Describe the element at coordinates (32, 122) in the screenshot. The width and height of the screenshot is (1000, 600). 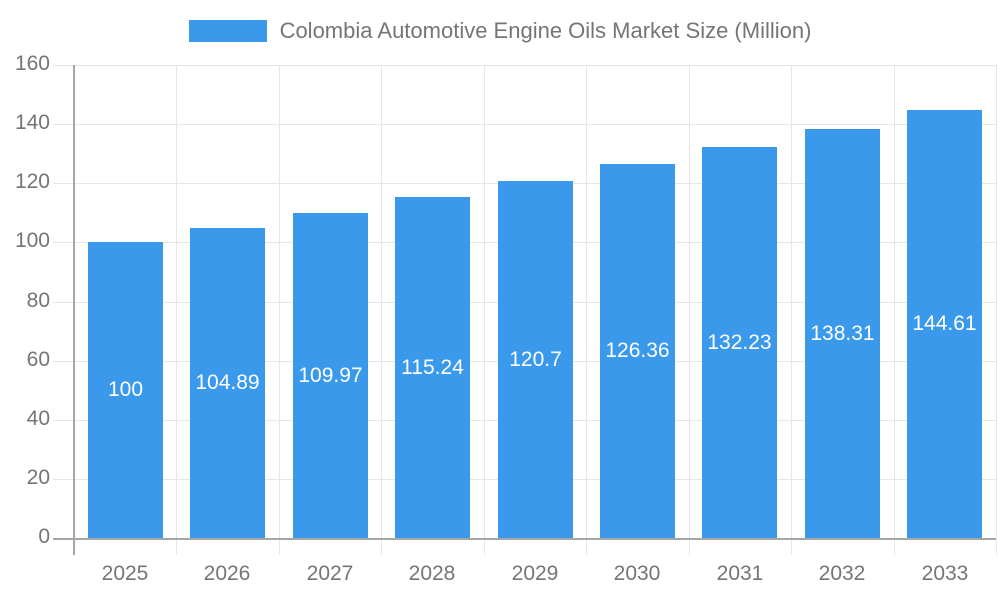
I see `y-axis-tick-label: 140` at that location.